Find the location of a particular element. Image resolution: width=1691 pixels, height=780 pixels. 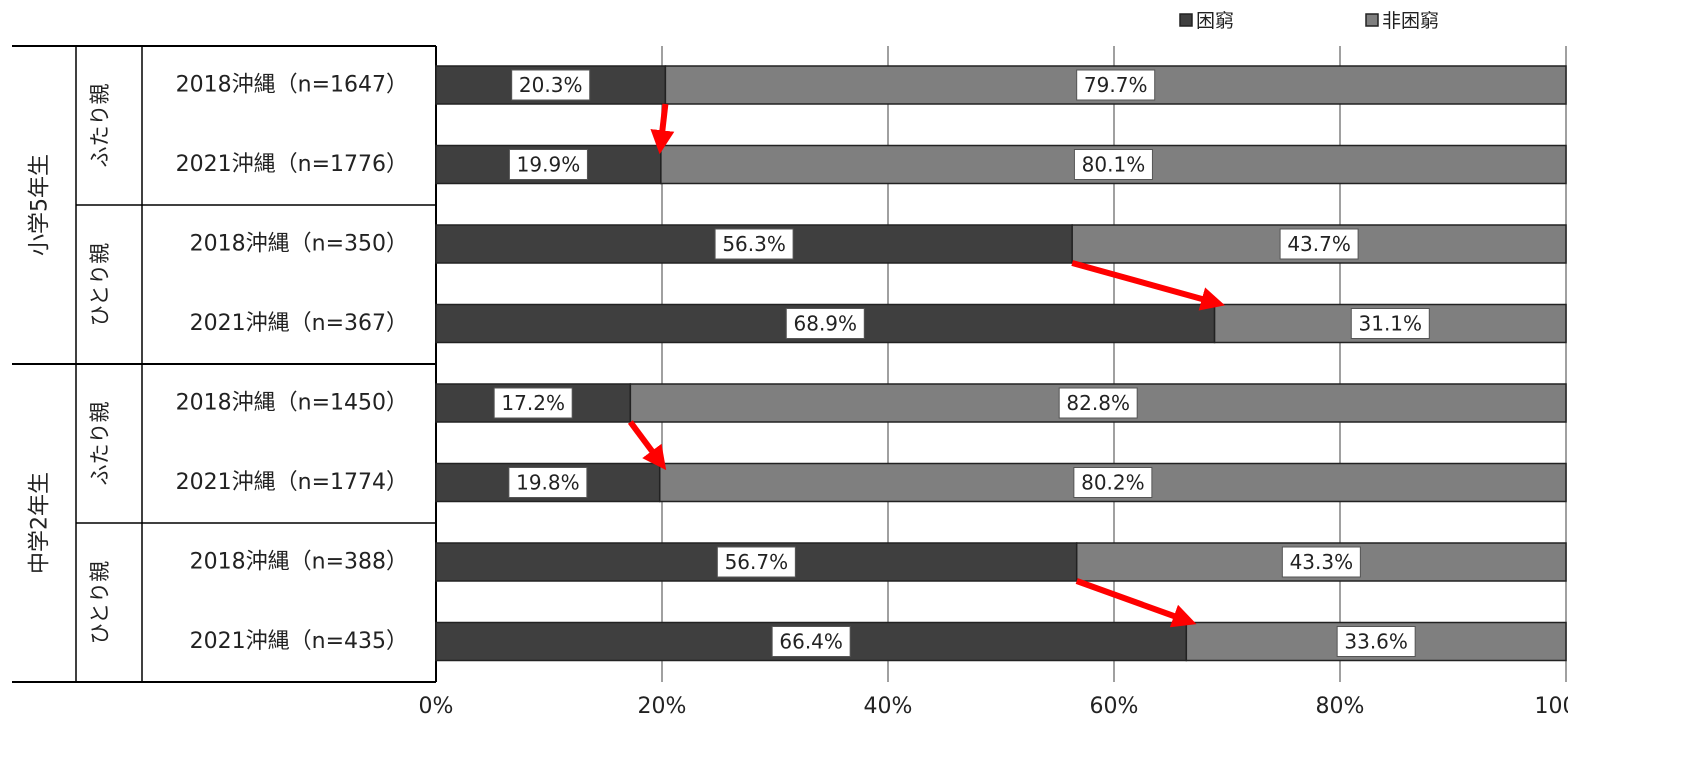

subgroup-label-1-0: ふたり親 is located at coordinates (100, 444).